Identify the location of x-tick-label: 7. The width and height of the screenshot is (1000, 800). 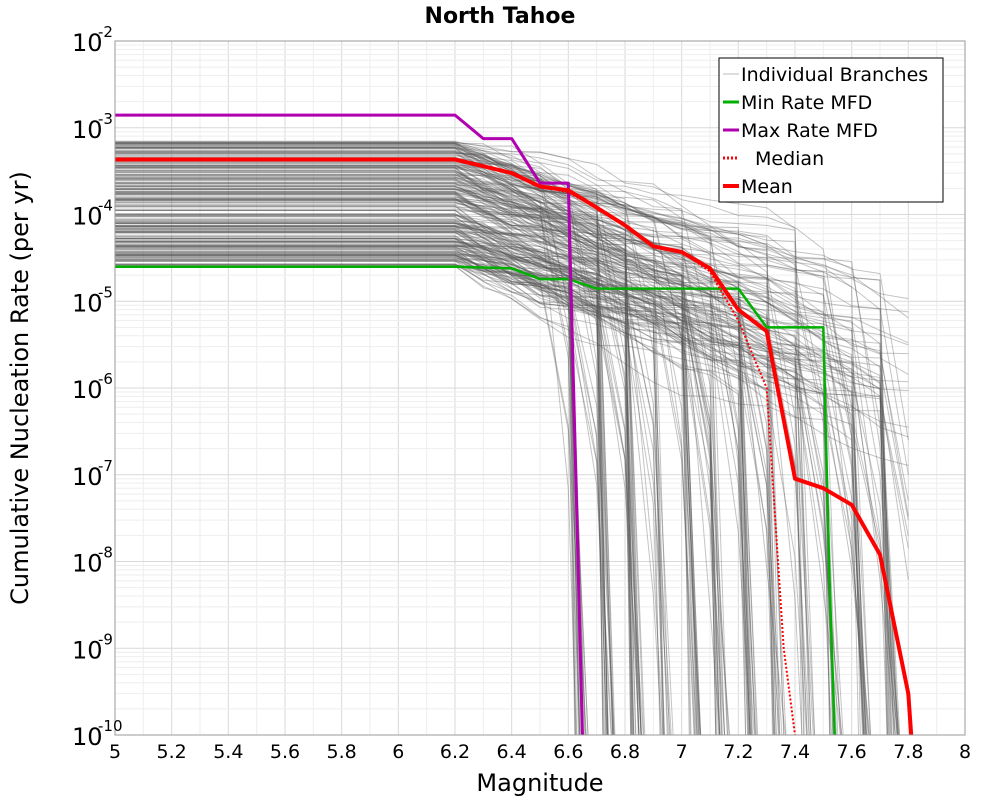
(682, 752).